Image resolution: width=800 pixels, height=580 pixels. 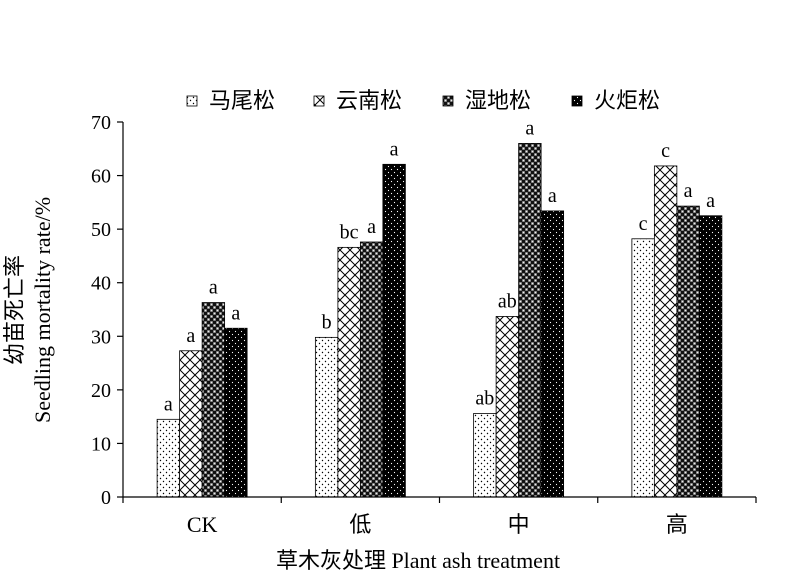 What do you see at coordinates (498, 100) in the screenshot?
I see `legend-label: 湿地松` at bounding box center [498, 100].